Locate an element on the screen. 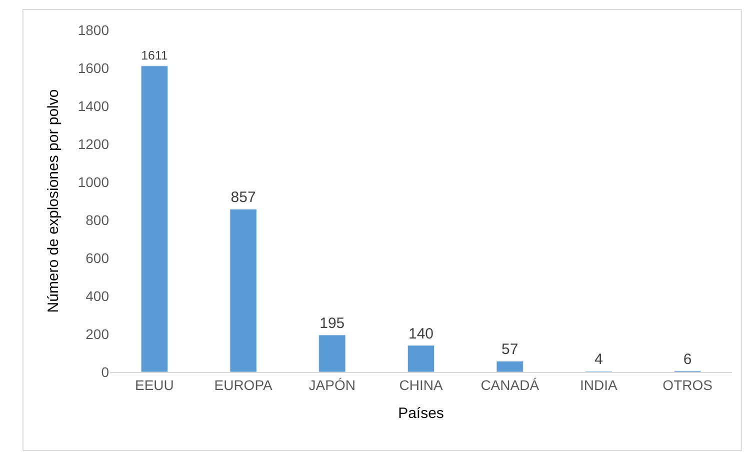 This screenshot has height=452, width=747. y-tick-label: 800 is located at coordinates (98, 220).